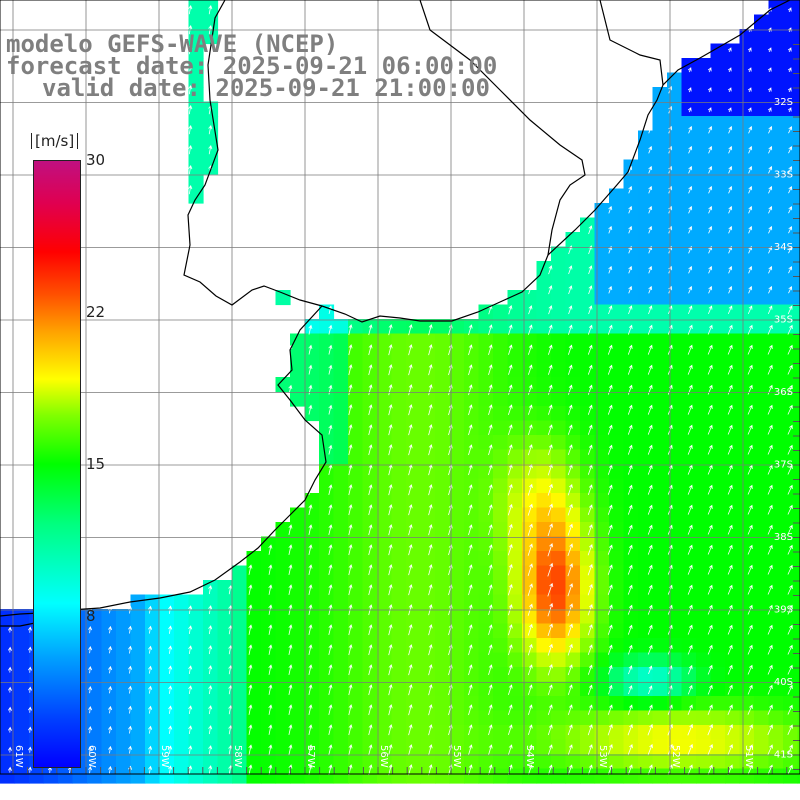  I want to click on lat-label: 34S, so click(783, 247).